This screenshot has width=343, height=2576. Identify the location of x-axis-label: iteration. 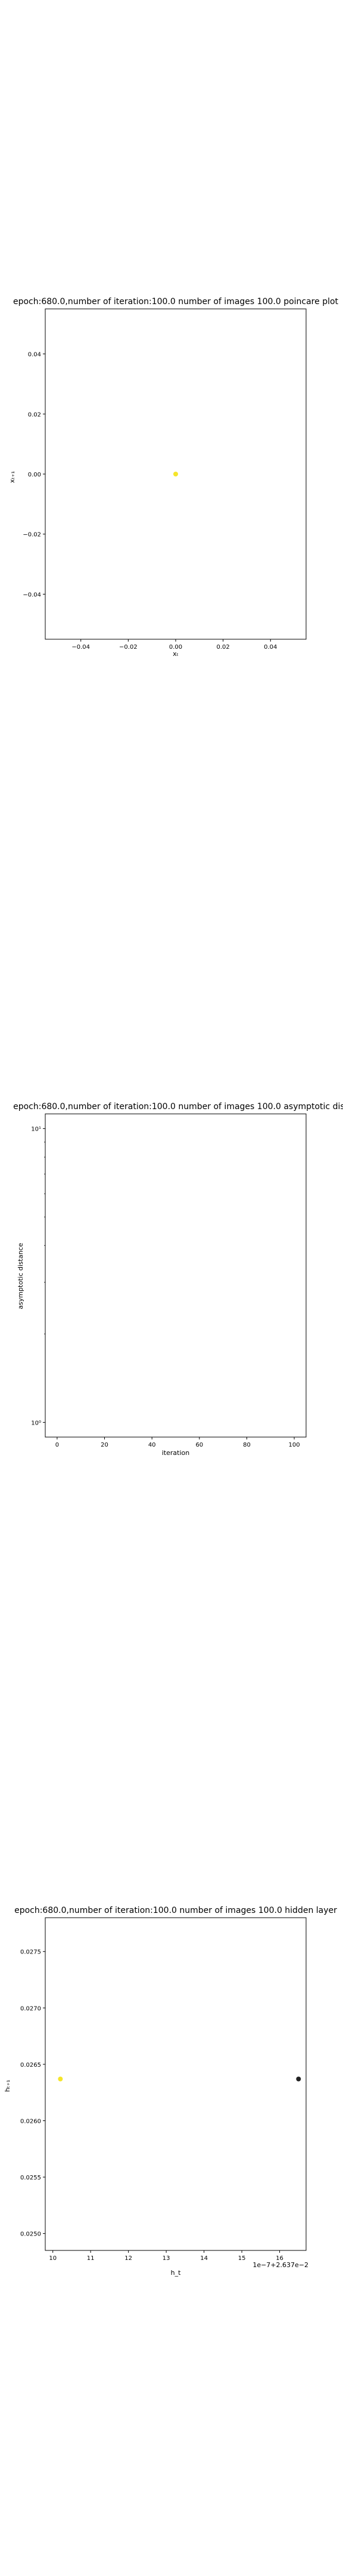
(175, 1453).